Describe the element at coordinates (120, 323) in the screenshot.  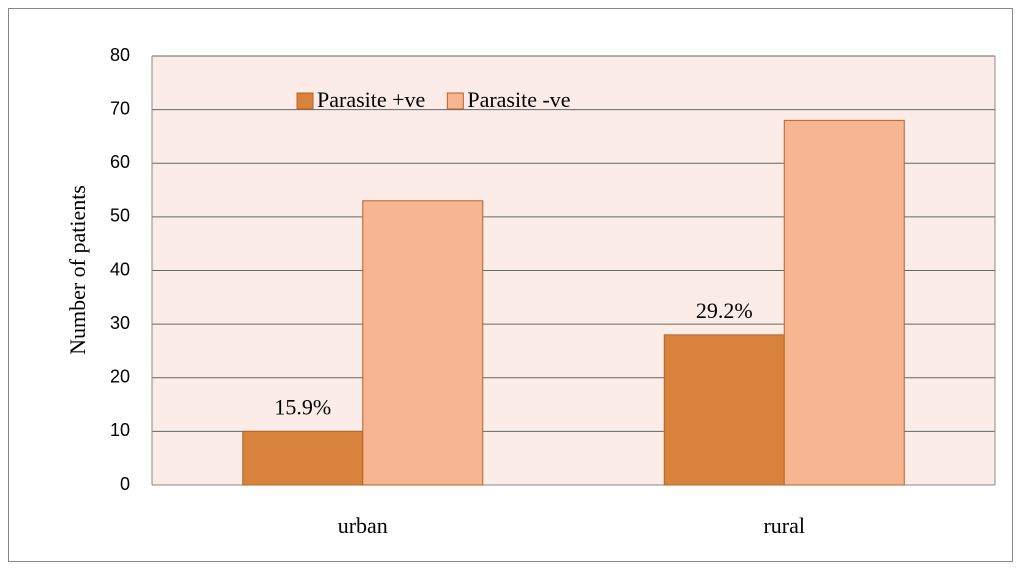
I see `y-tick-label: 30` at that location.